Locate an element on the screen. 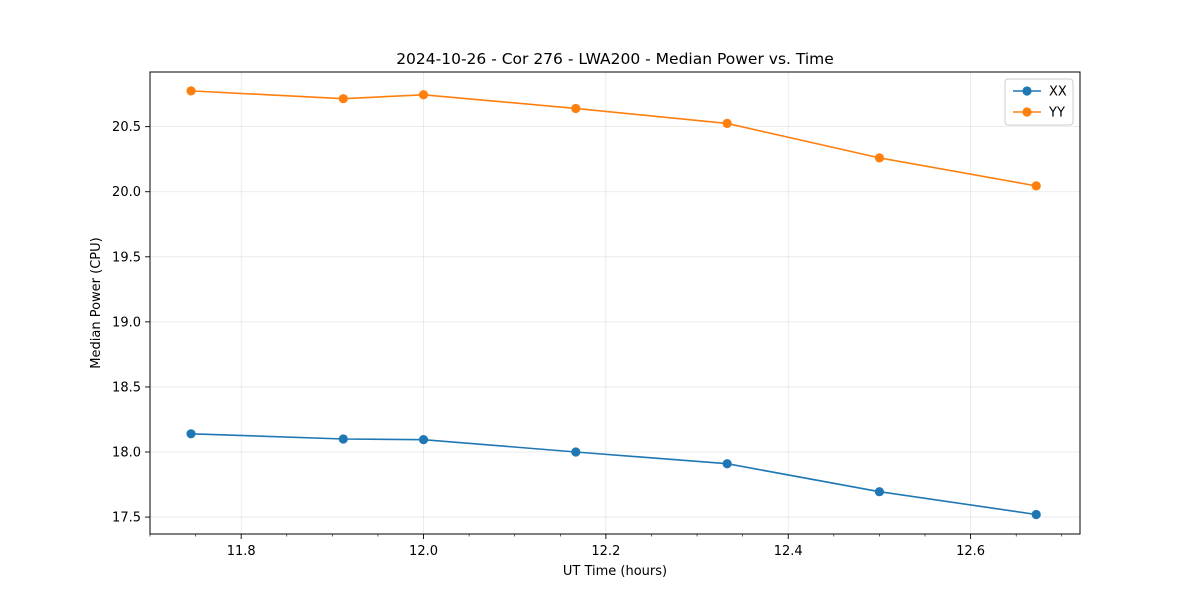 The width and height of the screenshot is (1200, 600). legend-marker-xx is located at coordinates (1027, 91).